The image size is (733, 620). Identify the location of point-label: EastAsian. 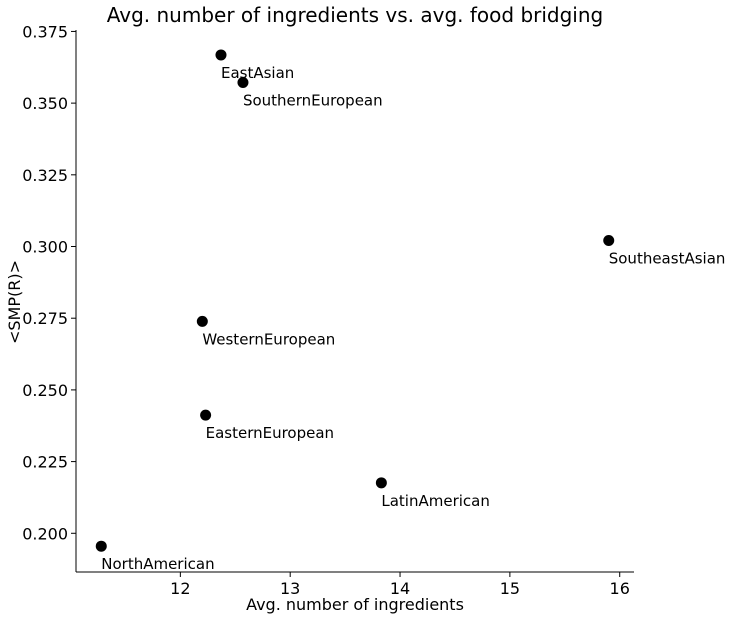
(257, 73).